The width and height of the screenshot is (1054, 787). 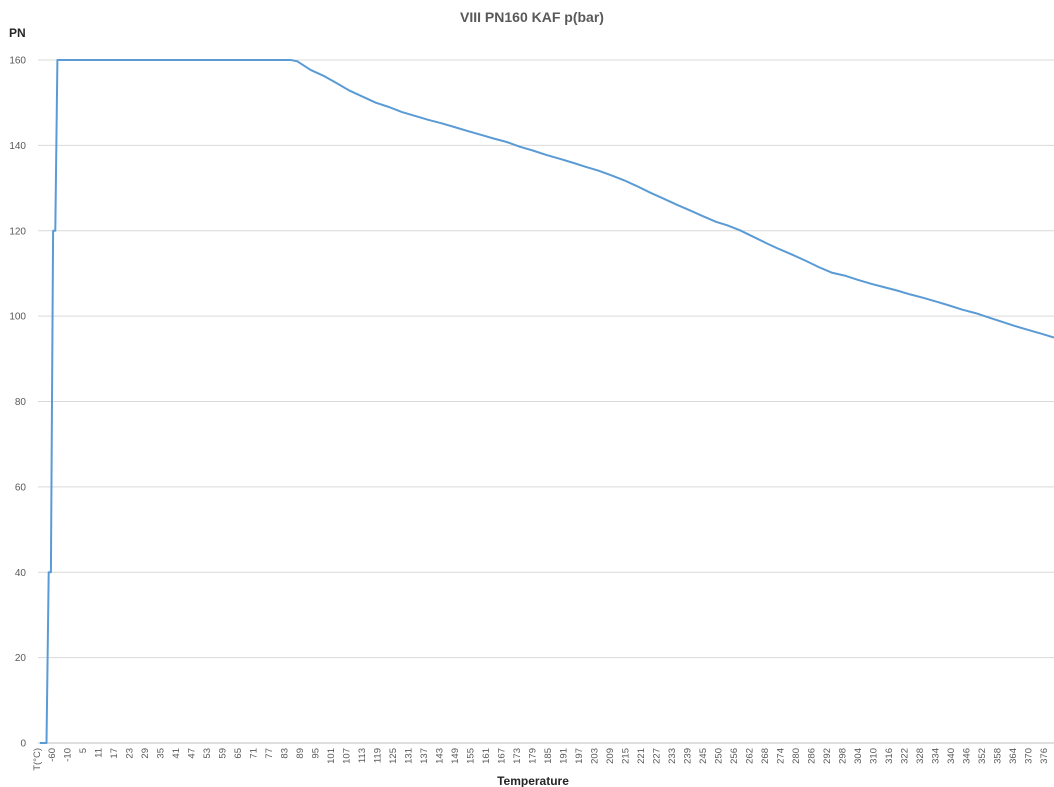 I want to click on x-tick-label: 197, so click(x=579, y=756).